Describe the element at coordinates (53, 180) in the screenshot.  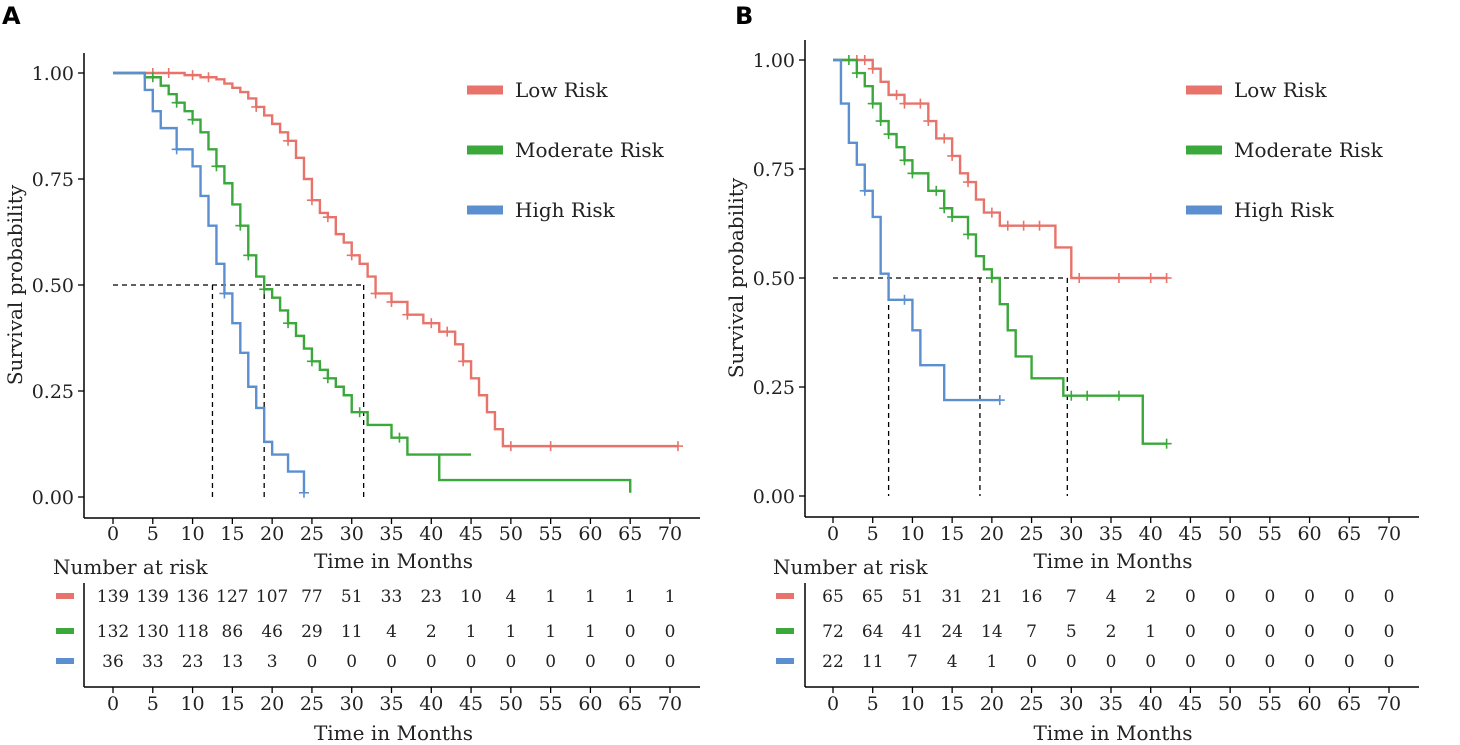
I see `y-tick-label: 0.75` at that location.